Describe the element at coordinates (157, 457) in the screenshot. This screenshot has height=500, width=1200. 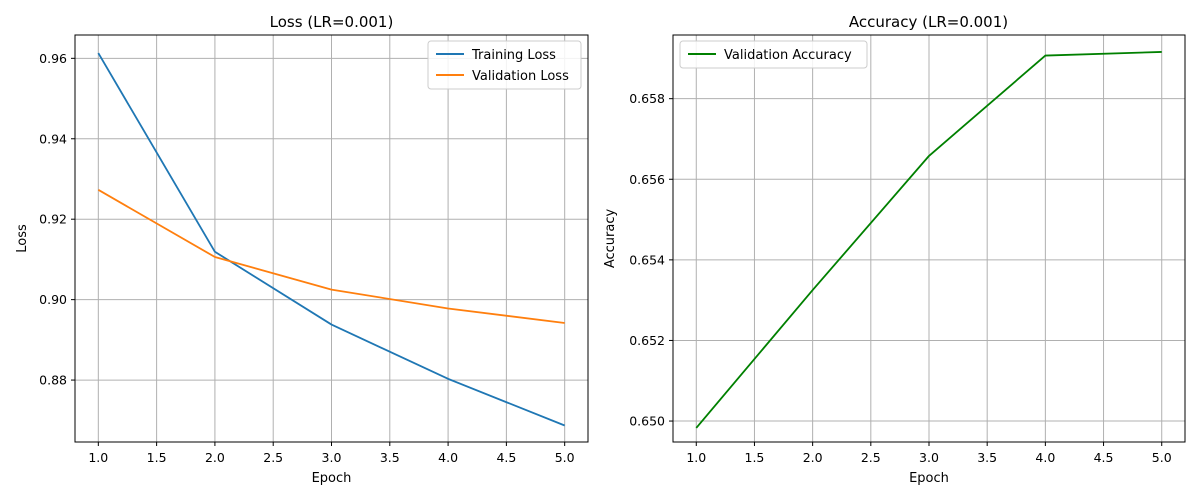
I see `loss-x-tick-label: 1.5` at that location.